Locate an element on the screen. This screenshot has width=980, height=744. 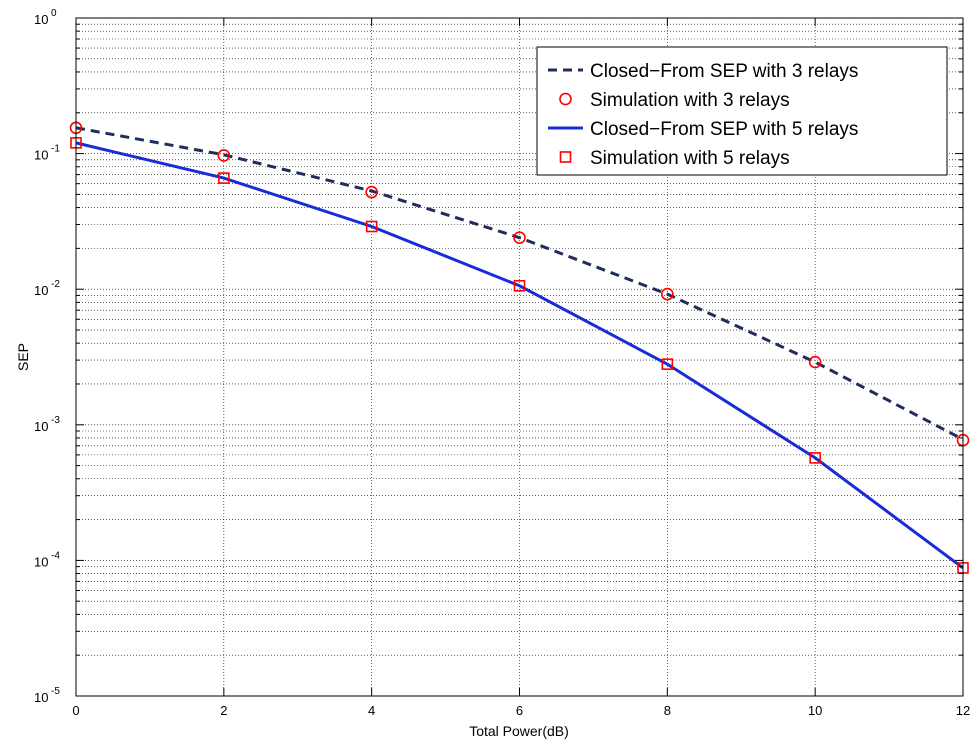
x-tick-label: 0 is located at coordinates (75, 710).